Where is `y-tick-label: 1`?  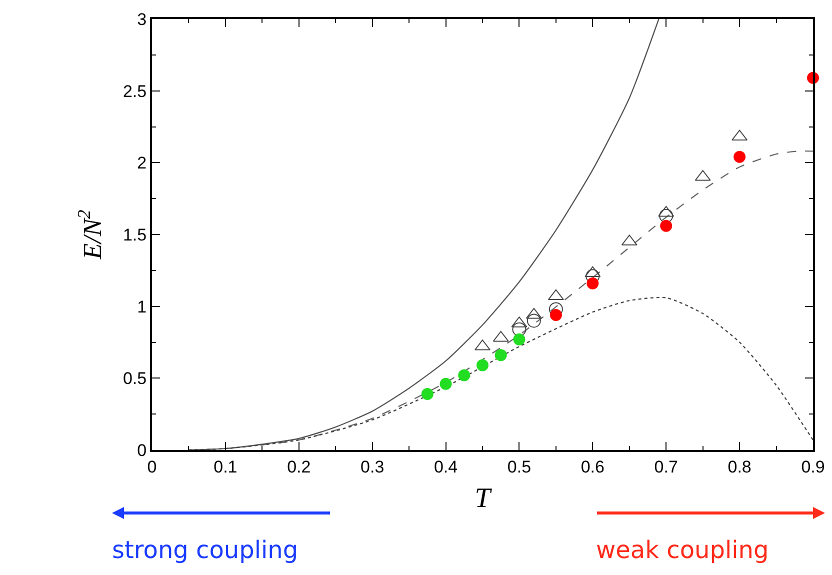 y-tick-label: 1 is located at coordinates (142, 306).